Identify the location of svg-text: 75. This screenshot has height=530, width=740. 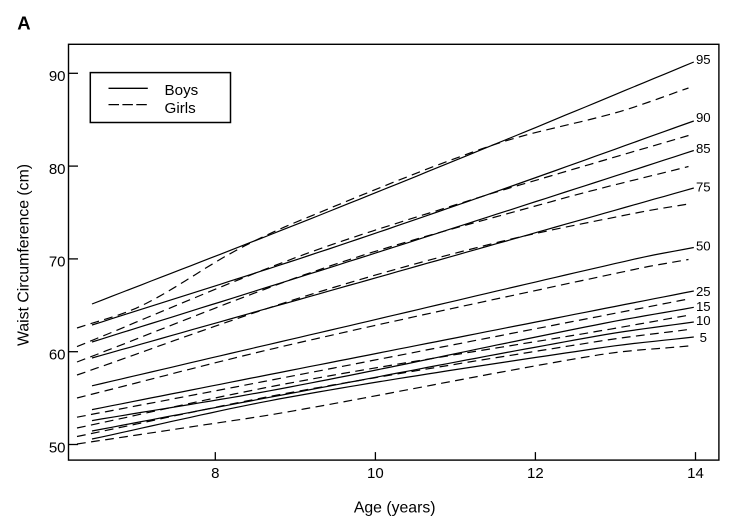
(703, 186).